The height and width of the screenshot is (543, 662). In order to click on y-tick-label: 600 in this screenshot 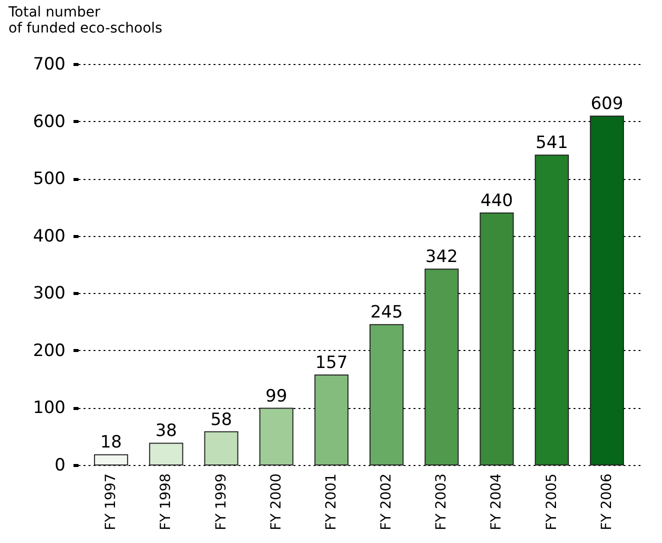, I will do `click(49, 122)`.